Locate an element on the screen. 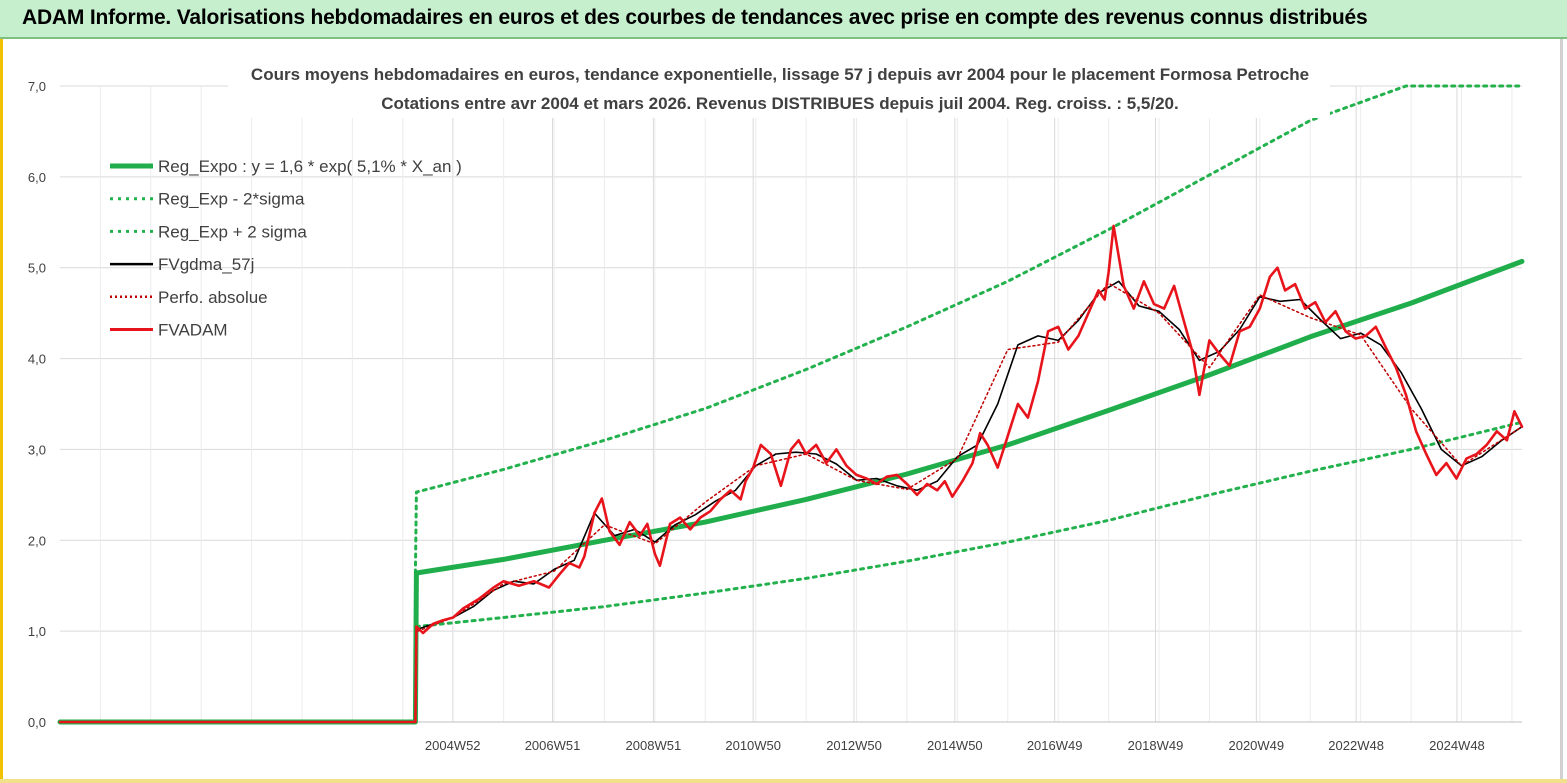 This screenshot has width=1567, height=783. x-tick-label: 2006W51 is located at coordinates (553, 745).